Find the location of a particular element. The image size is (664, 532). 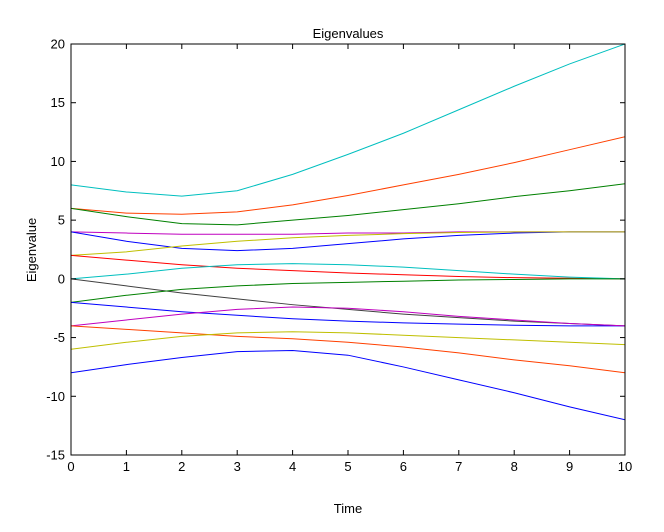

y-tick-label: 20 is located at coordinates (58, 44).